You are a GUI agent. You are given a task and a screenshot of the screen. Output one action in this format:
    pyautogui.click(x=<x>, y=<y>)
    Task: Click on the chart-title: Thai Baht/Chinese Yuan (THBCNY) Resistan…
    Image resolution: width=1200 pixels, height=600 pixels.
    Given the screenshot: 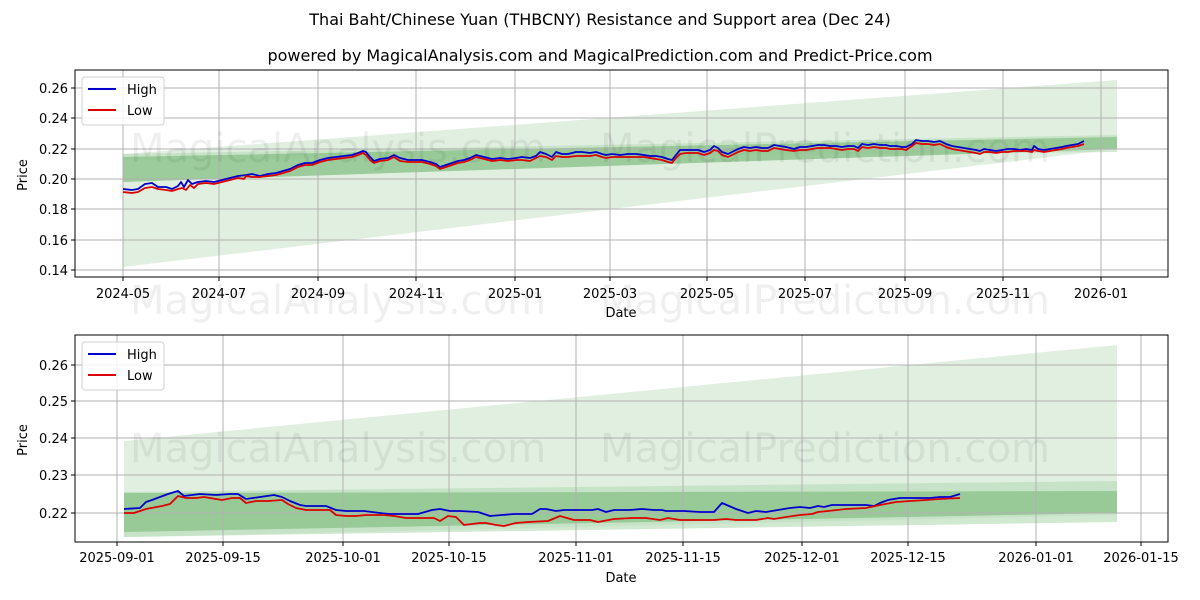 What is the action you would take?
    pyautogui.click(x=600, y=19)
    